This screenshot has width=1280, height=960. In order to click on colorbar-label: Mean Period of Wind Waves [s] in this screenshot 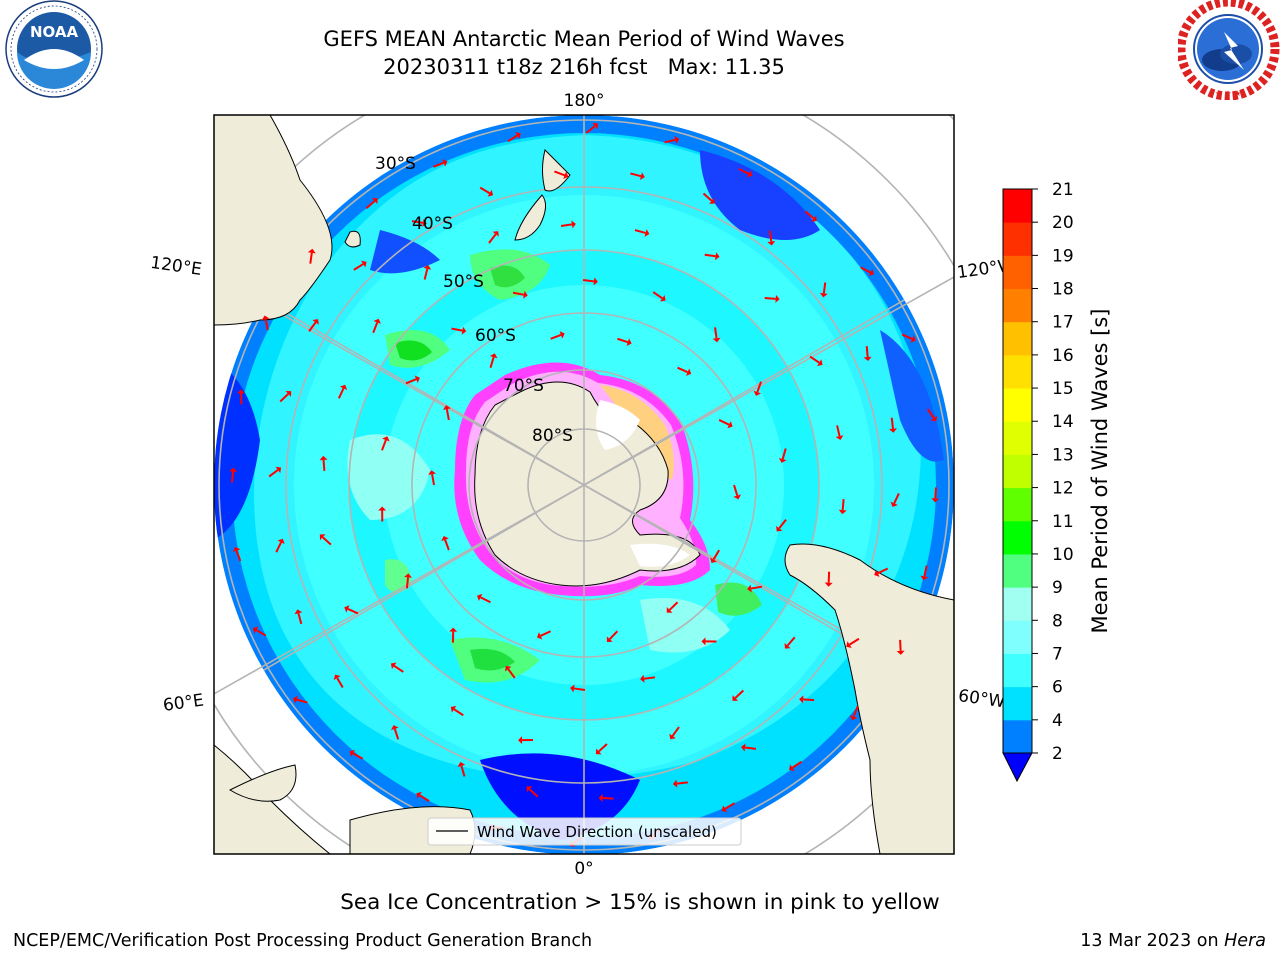, I will do `click(1100, 471)`.